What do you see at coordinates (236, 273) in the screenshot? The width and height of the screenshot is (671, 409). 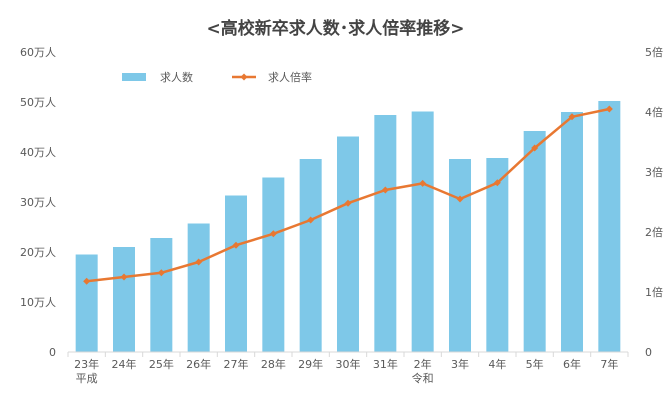 I see `bar-27年` at bounding box center [236, 273].